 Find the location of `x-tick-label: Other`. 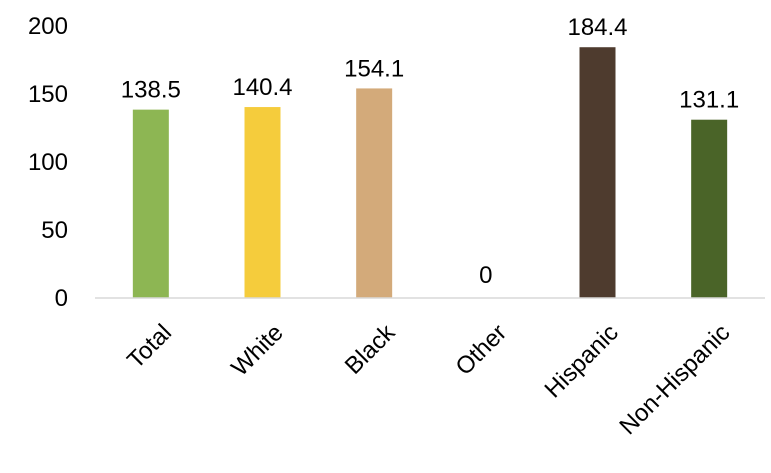

x-tick-label: Other is located at coordinates (482, 350).